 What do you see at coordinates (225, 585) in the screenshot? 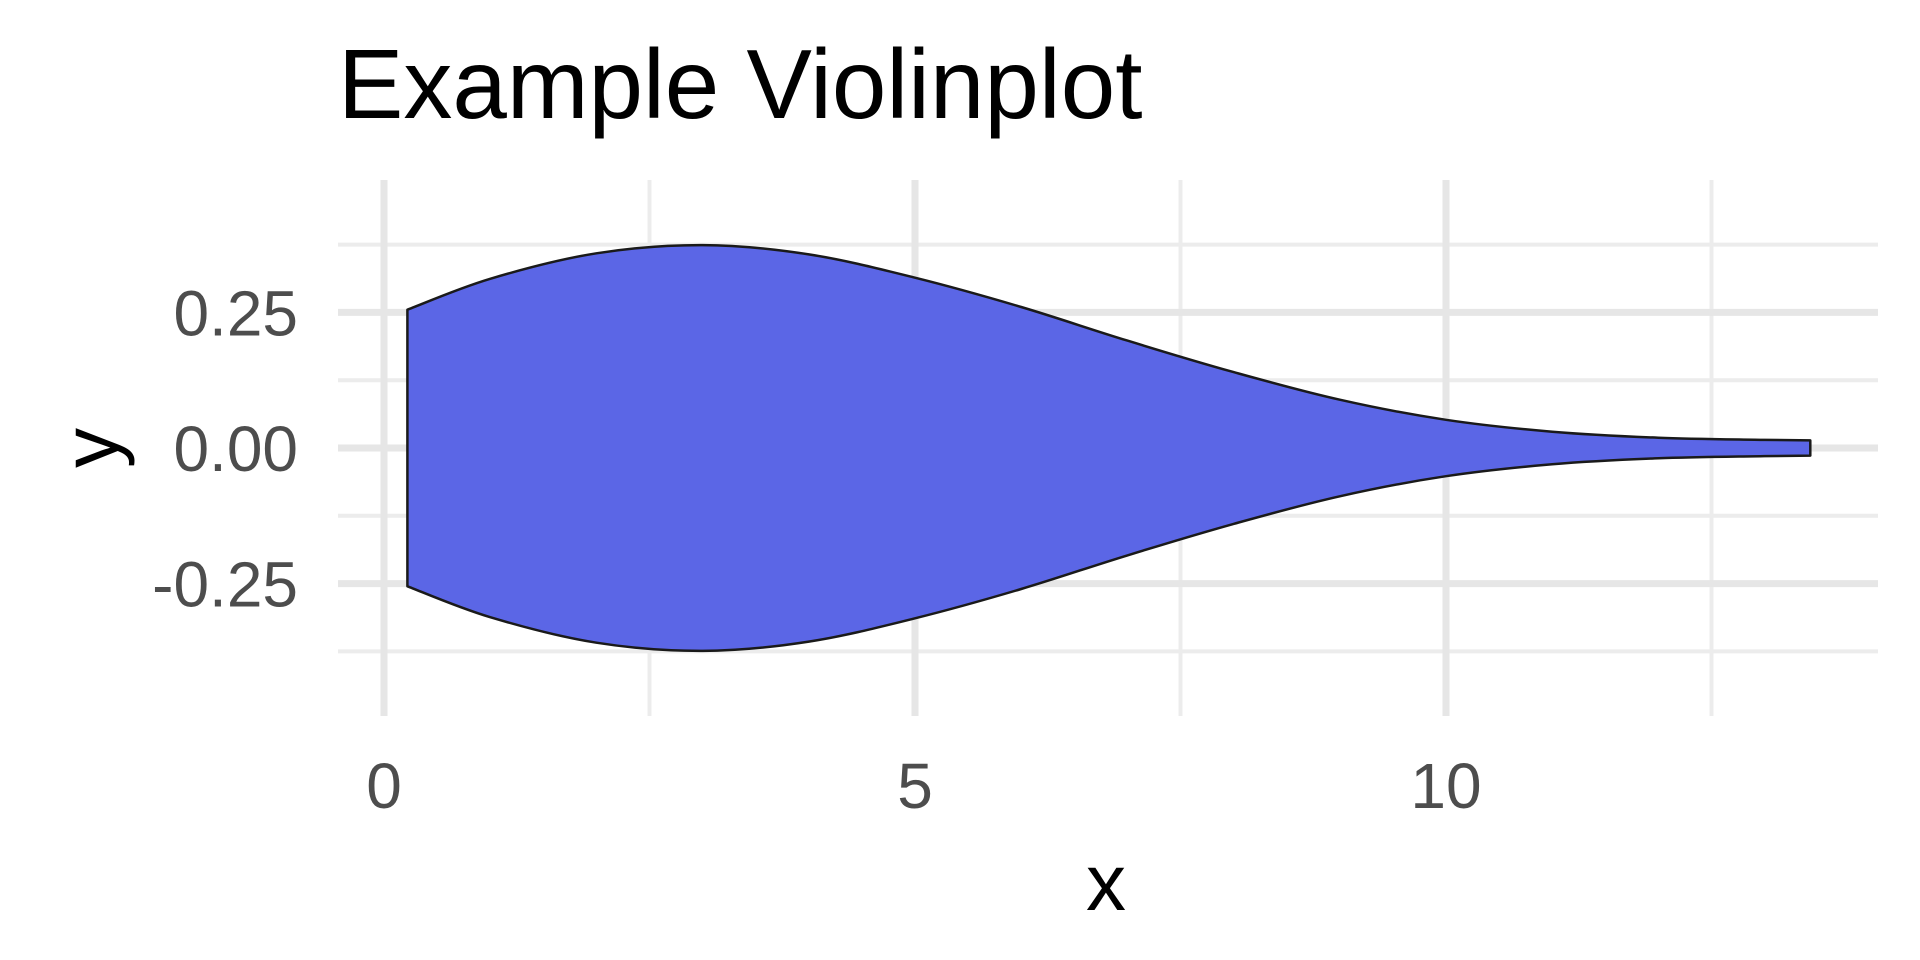
I see `y-tick-label: -0.25` at bounding box center [225, 585].